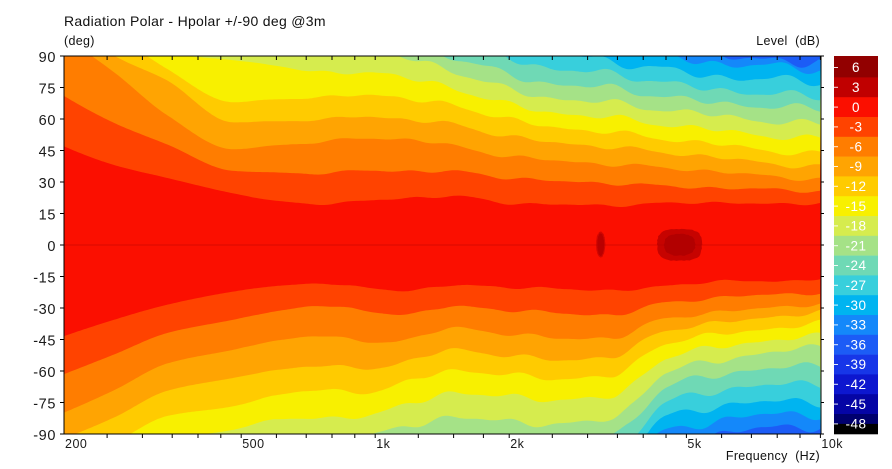 The image size is (892, 469). Describe the element at coordinates (47, 121) in the screenshot. I see `svg-text: 60` at that location.